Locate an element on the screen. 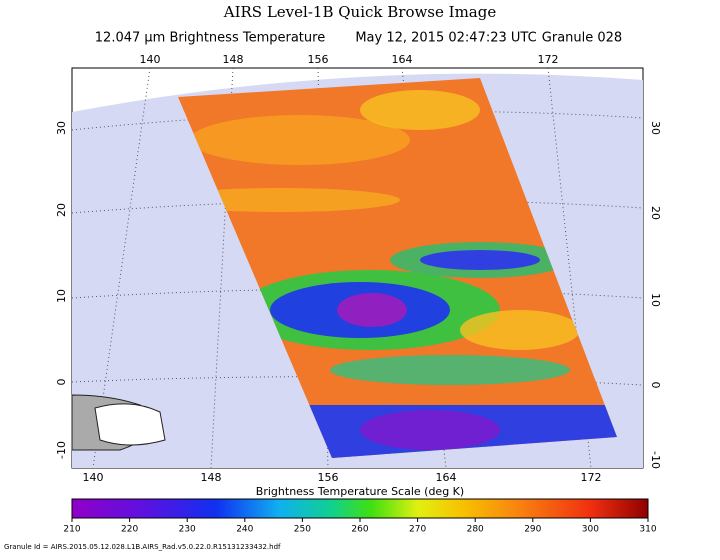 This screenshot has height=560, width=720. colorbar-label: Brightness Temperature Scale (deg K) is located at coordinates (360, 491).